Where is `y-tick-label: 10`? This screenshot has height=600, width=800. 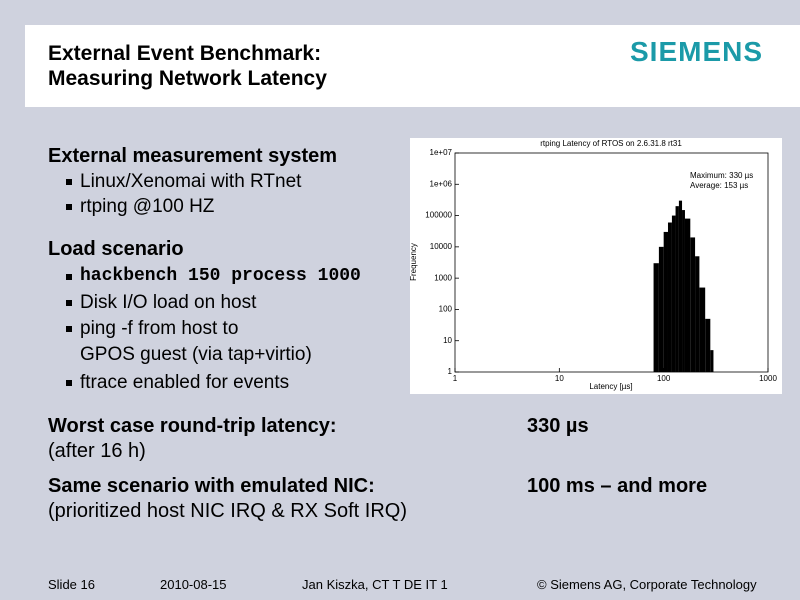 y-tick-label: 10 is located at coordinates (447, 340).